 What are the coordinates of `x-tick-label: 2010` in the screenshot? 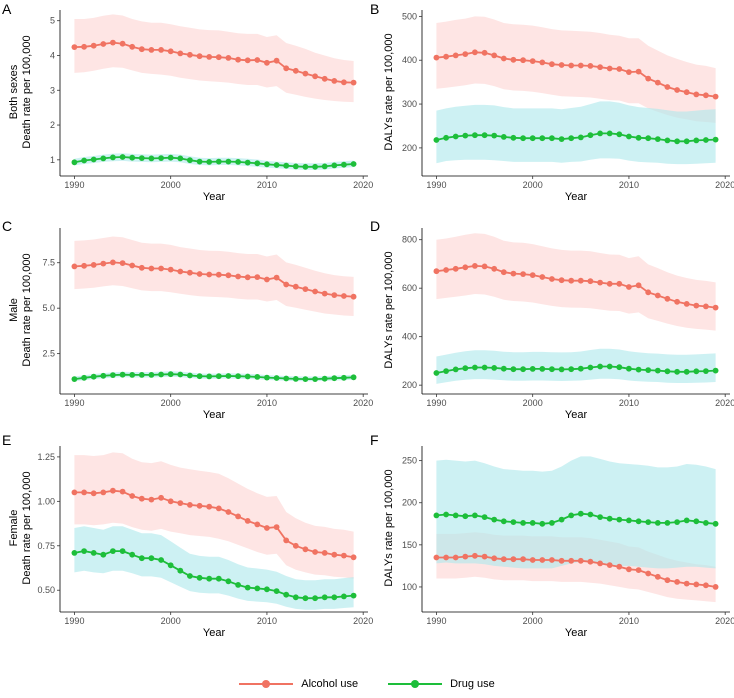 It's located at (267, 185).